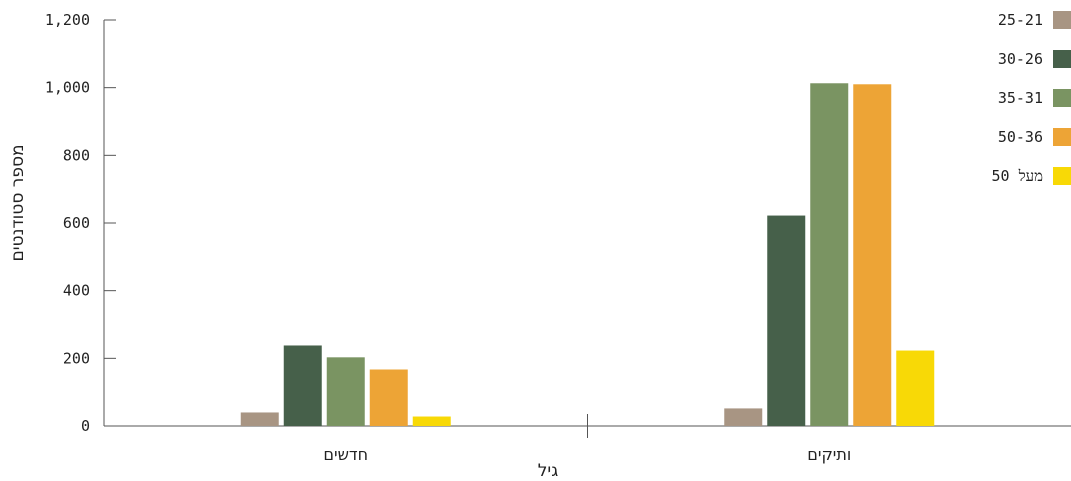 The image size is (1071, 481). I want to click on x-category-label: חדשים, so click(345, 454).